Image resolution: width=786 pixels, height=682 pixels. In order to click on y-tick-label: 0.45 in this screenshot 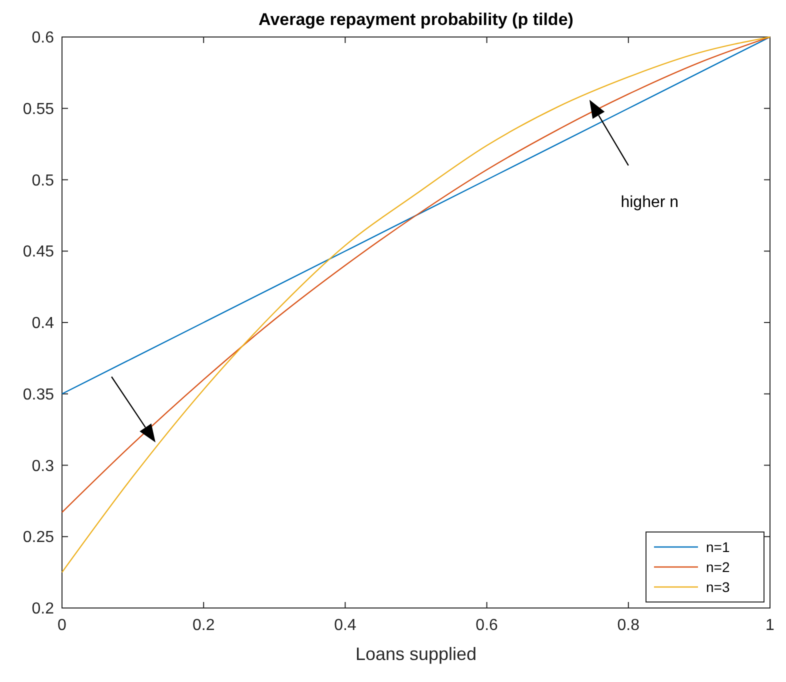, I will do `click(38, 252)`.